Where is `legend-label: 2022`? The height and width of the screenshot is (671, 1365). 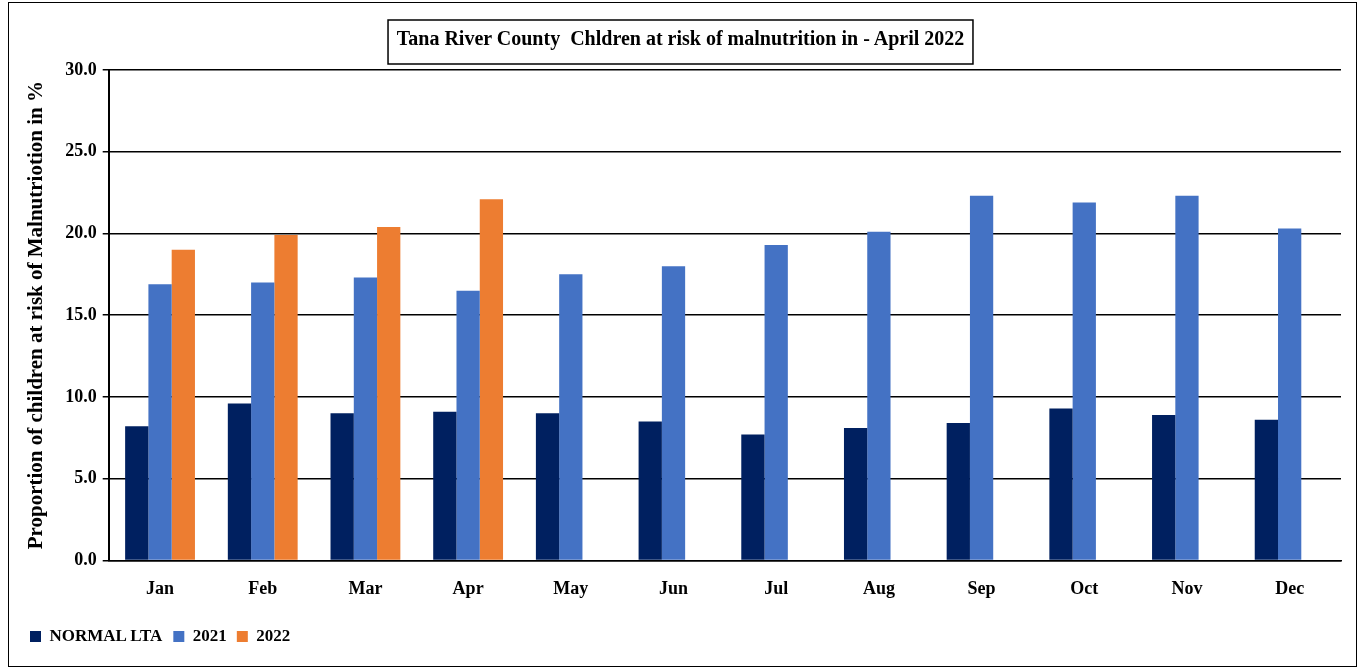 legend-label: 2022 is located at coordinates (273, 635).